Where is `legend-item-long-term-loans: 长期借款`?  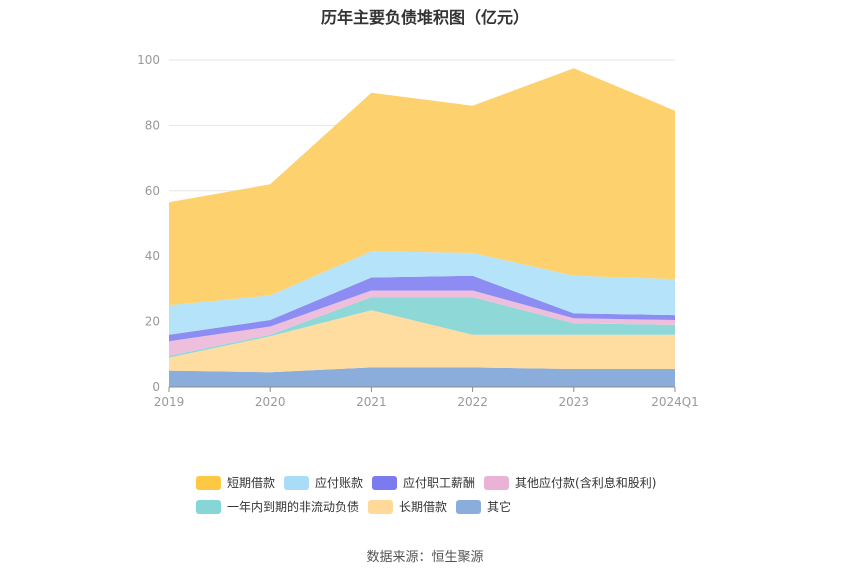 legend-item-long-term-loans: 长期借款 is located at coordinates (407, 506).